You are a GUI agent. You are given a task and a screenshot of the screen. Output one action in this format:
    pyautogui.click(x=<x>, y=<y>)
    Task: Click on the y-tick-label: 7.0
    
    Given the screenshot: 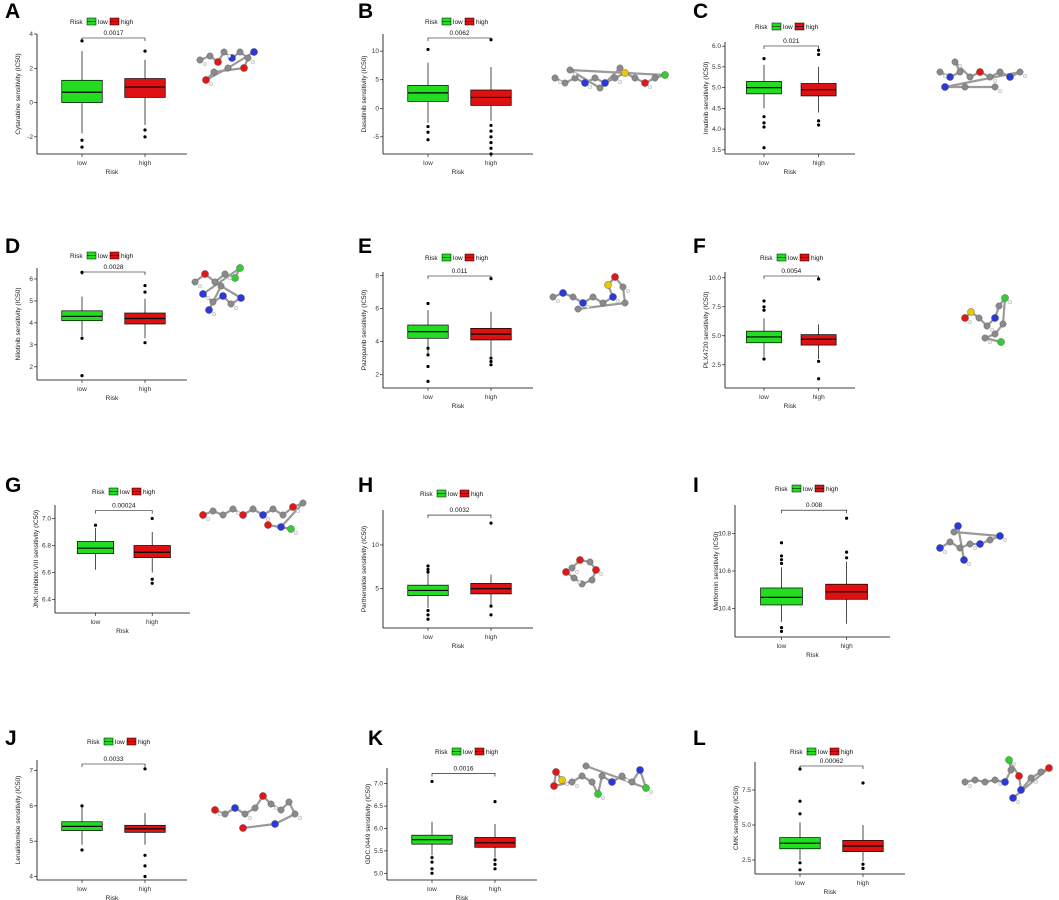 What is the action you would take?
    pyautogui.click(x=378, y=784)
    